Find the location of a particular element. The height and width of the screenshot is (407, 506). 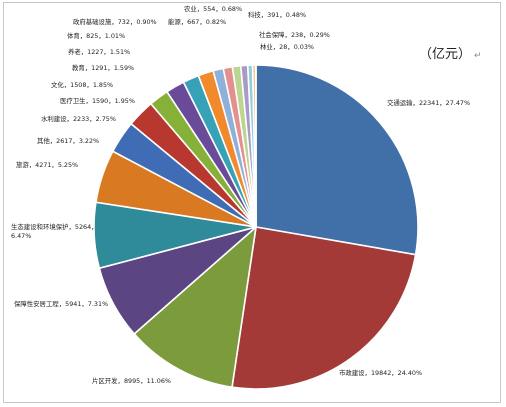

unit-label: （亿元） ↵ is located at coordinates (450, 54).